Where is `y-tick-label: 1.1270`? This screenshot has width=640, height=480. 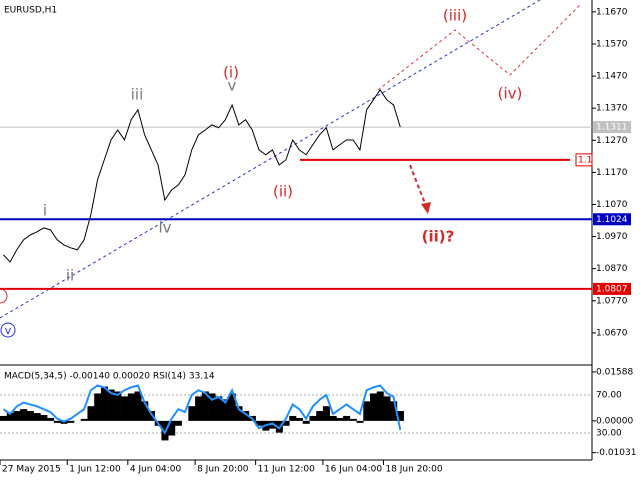 y-tick-label: 1.1270 is located at coordinates (612, 141).